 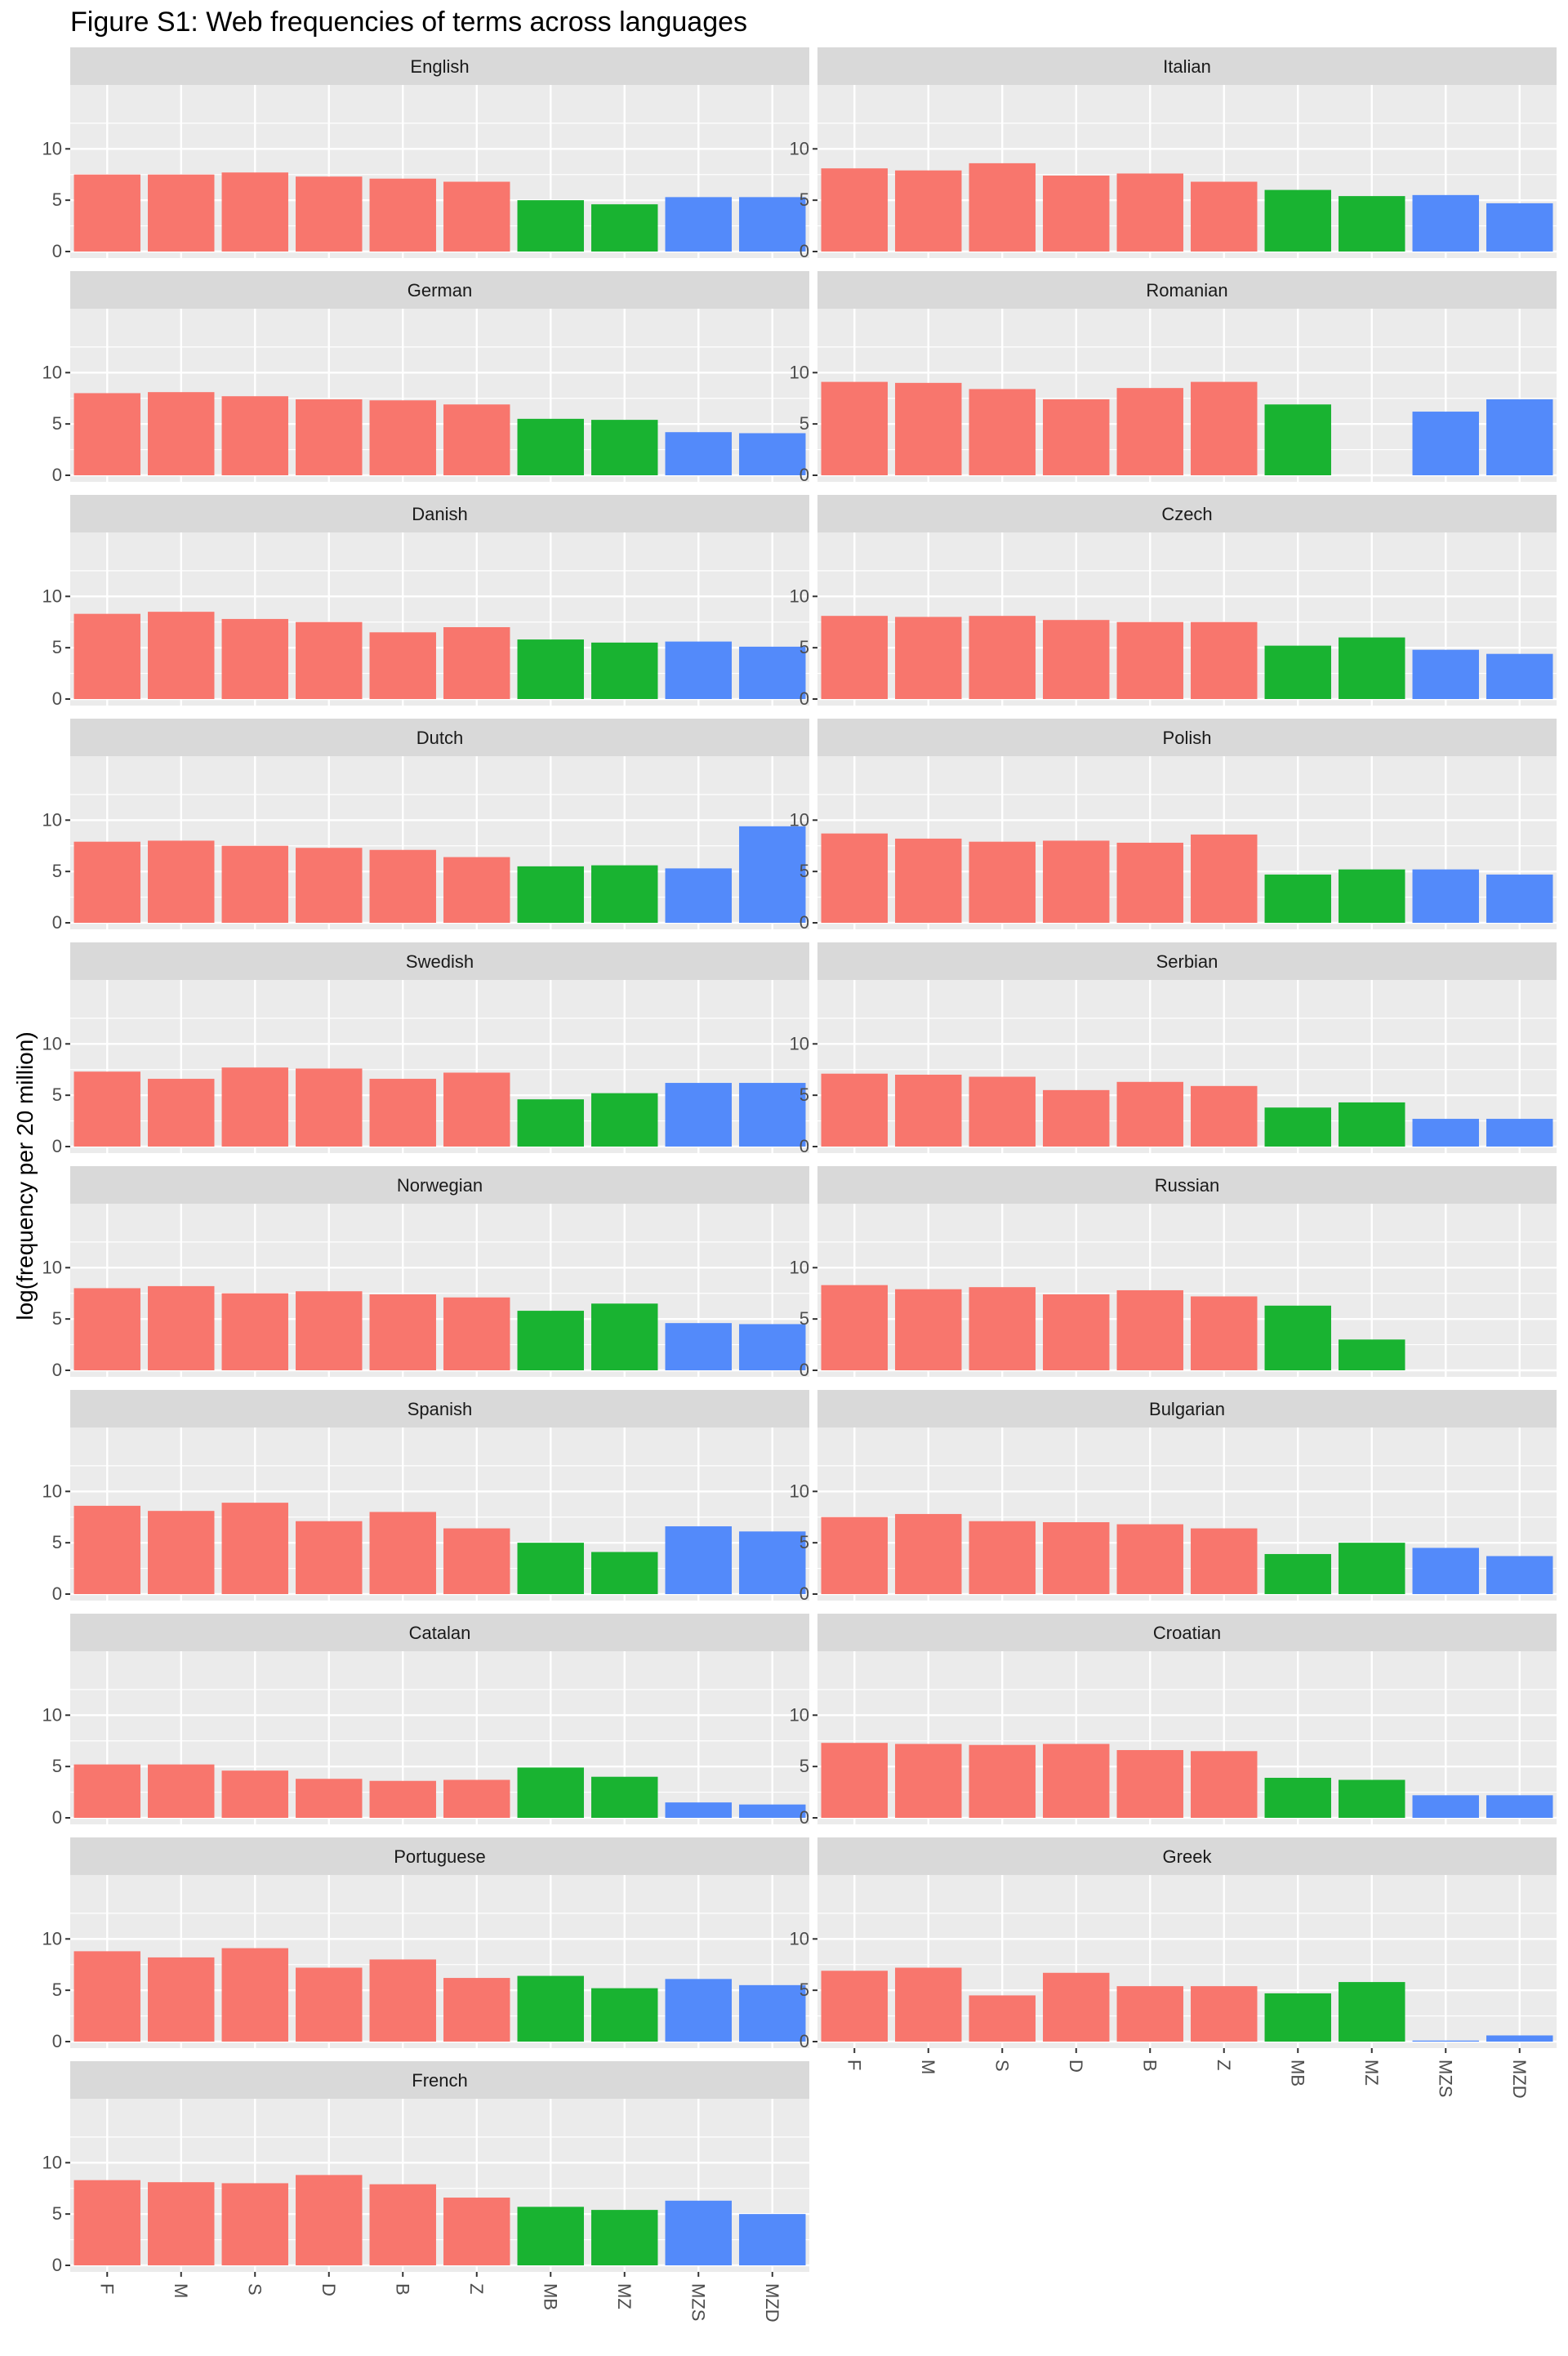 I want to click on bar-serbian-d, so click(x=1076, y=1118).